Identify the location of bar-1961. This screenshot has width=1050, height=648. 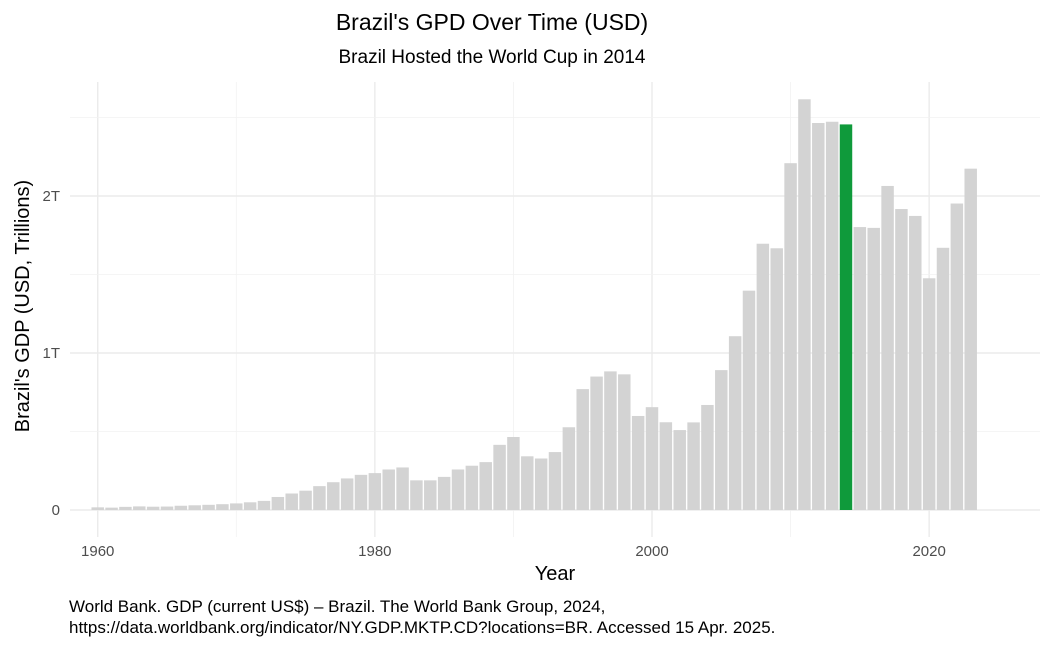
(111, 508).